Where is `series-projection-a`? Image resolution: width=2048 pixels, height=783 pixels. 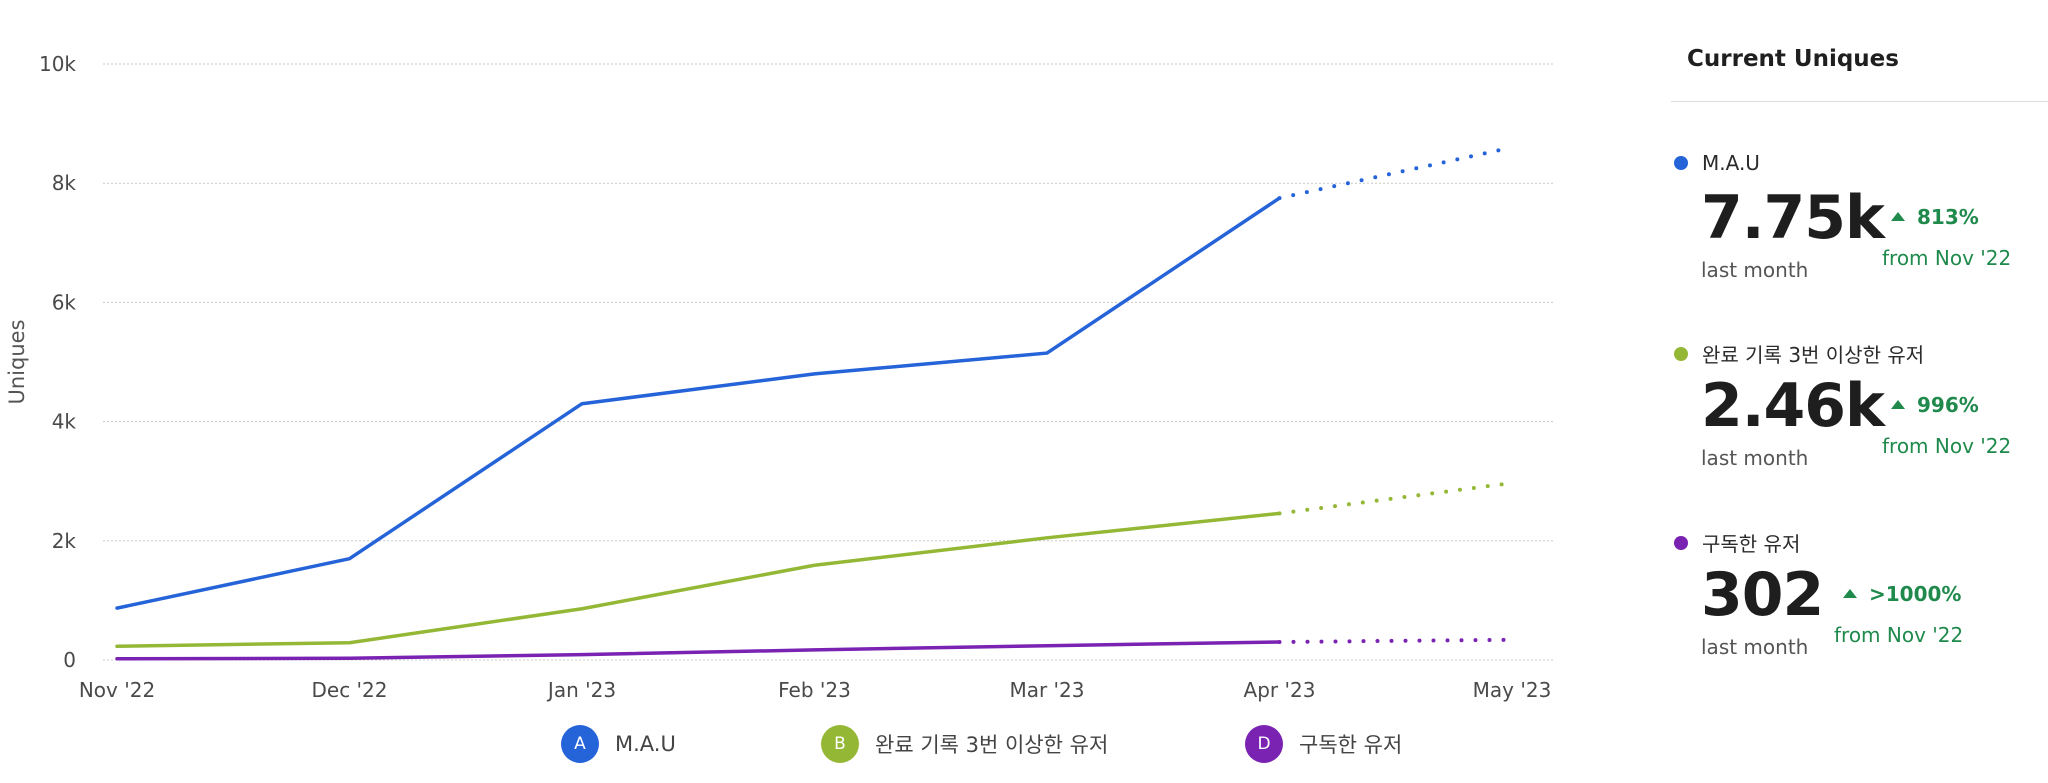 series-projection-a is located at coordinates (1395, 173).